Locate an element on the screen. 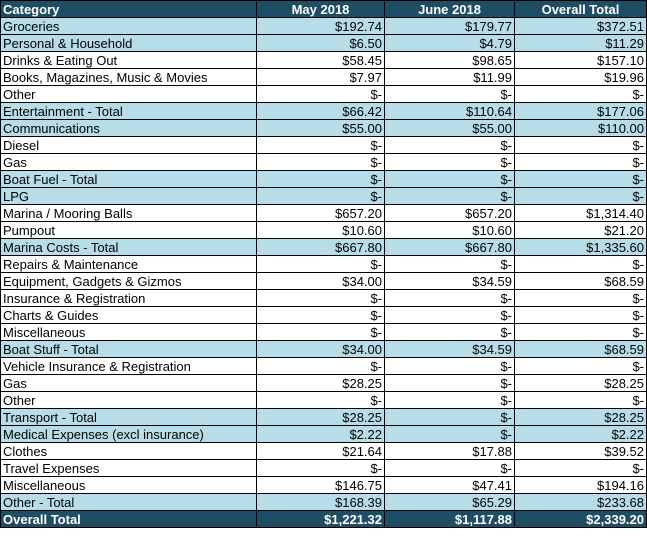 The height and width of the screenshot is (539, 647). cell-overall: $28.25 is located at coordinates (580, 383).